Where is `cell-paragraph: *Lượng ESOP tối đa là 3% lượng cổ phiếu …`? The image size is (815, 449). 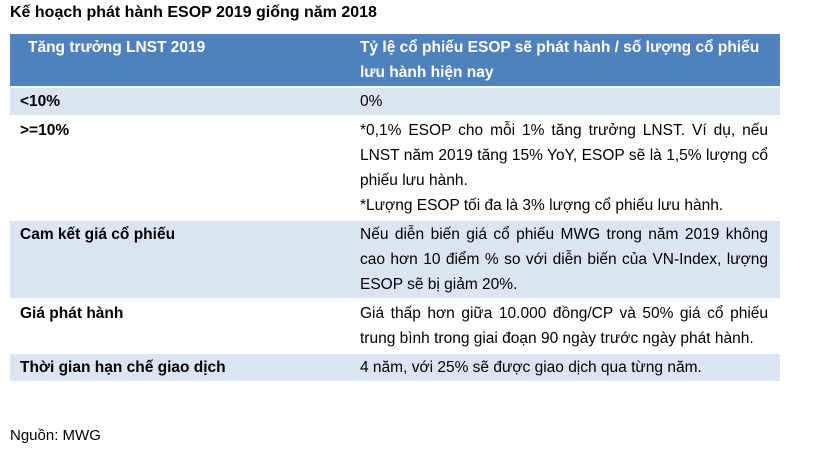
cell-paragraph: *Lượng ESOP tối đa là 3% lượng cổ phiếu … is located at coordinates (542, 205).